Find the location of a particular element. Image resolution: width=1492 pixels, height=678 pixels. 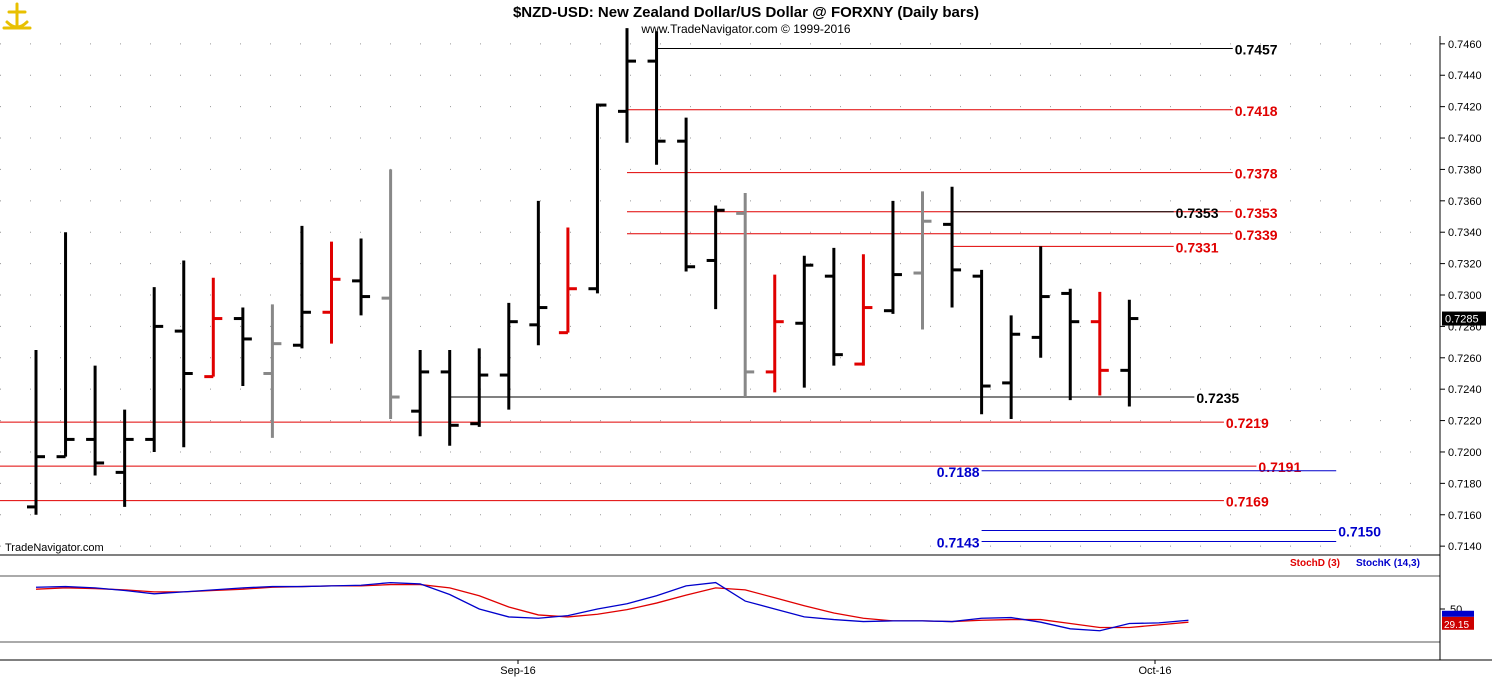

level-label: 0.7143 is located at coordinates (958, 542).